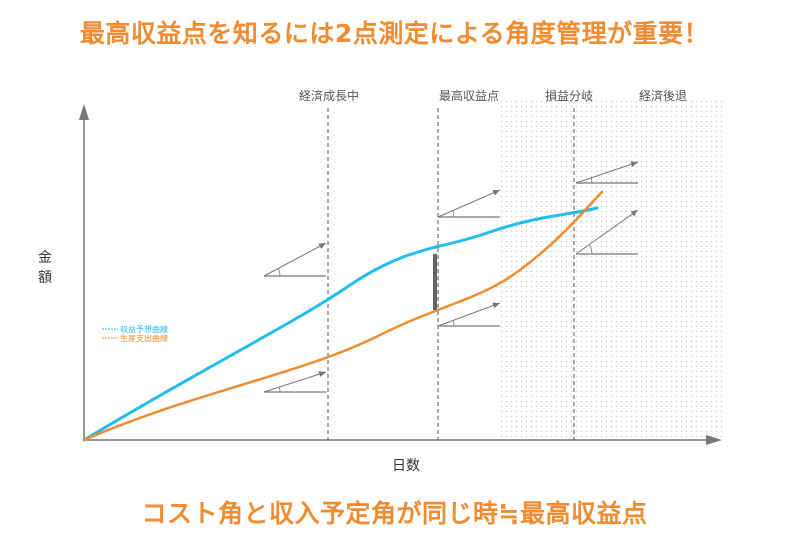 This screenshot has width=789, height=543. I want to click on page-title: 最高収益点を知るには2点測定による角度管理が重要！, so click(394, 33).